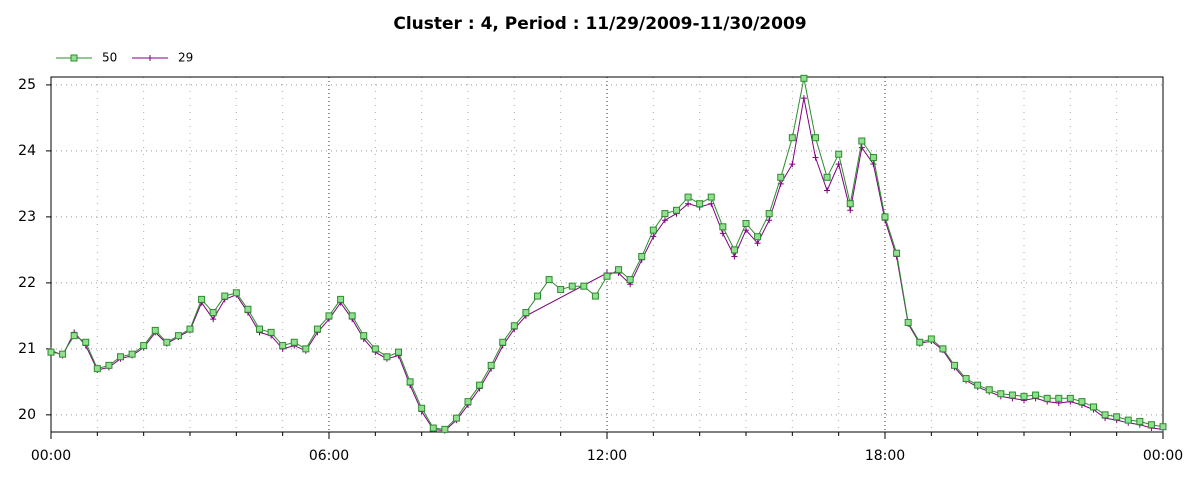 The image size is (1200, 484). What do you see at coordinates (86, 58) in the screenshot?
I see `legend-item: 50` at bounding box center [86, 58].